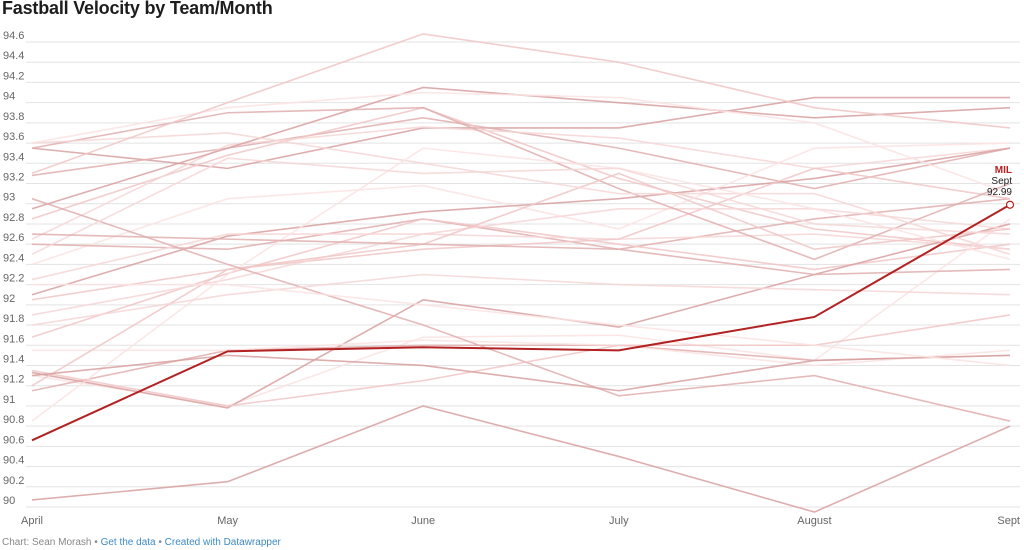 This screenshot has width=1024, height=550. I want to click on y-tick-label: 94.4, so click(13, 56).